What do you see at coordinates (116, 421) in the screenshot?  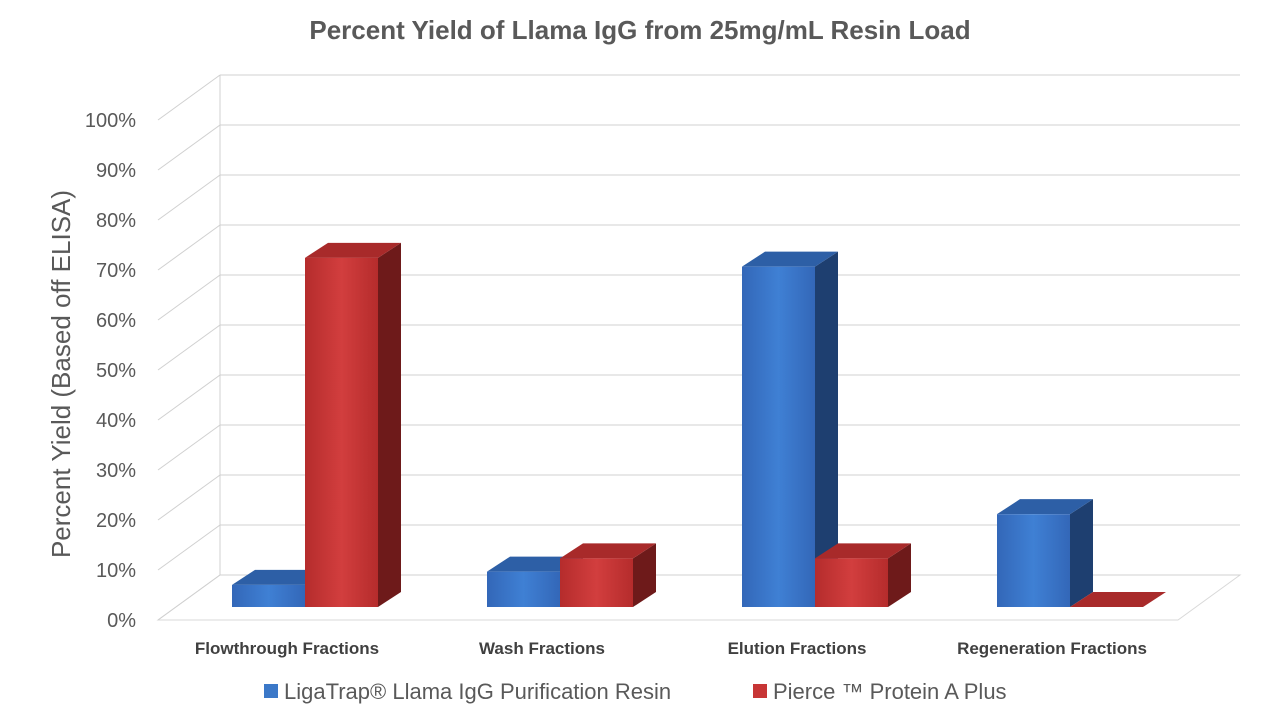 I see `y-tick-label: 40%` at bounding box center [116, 421].